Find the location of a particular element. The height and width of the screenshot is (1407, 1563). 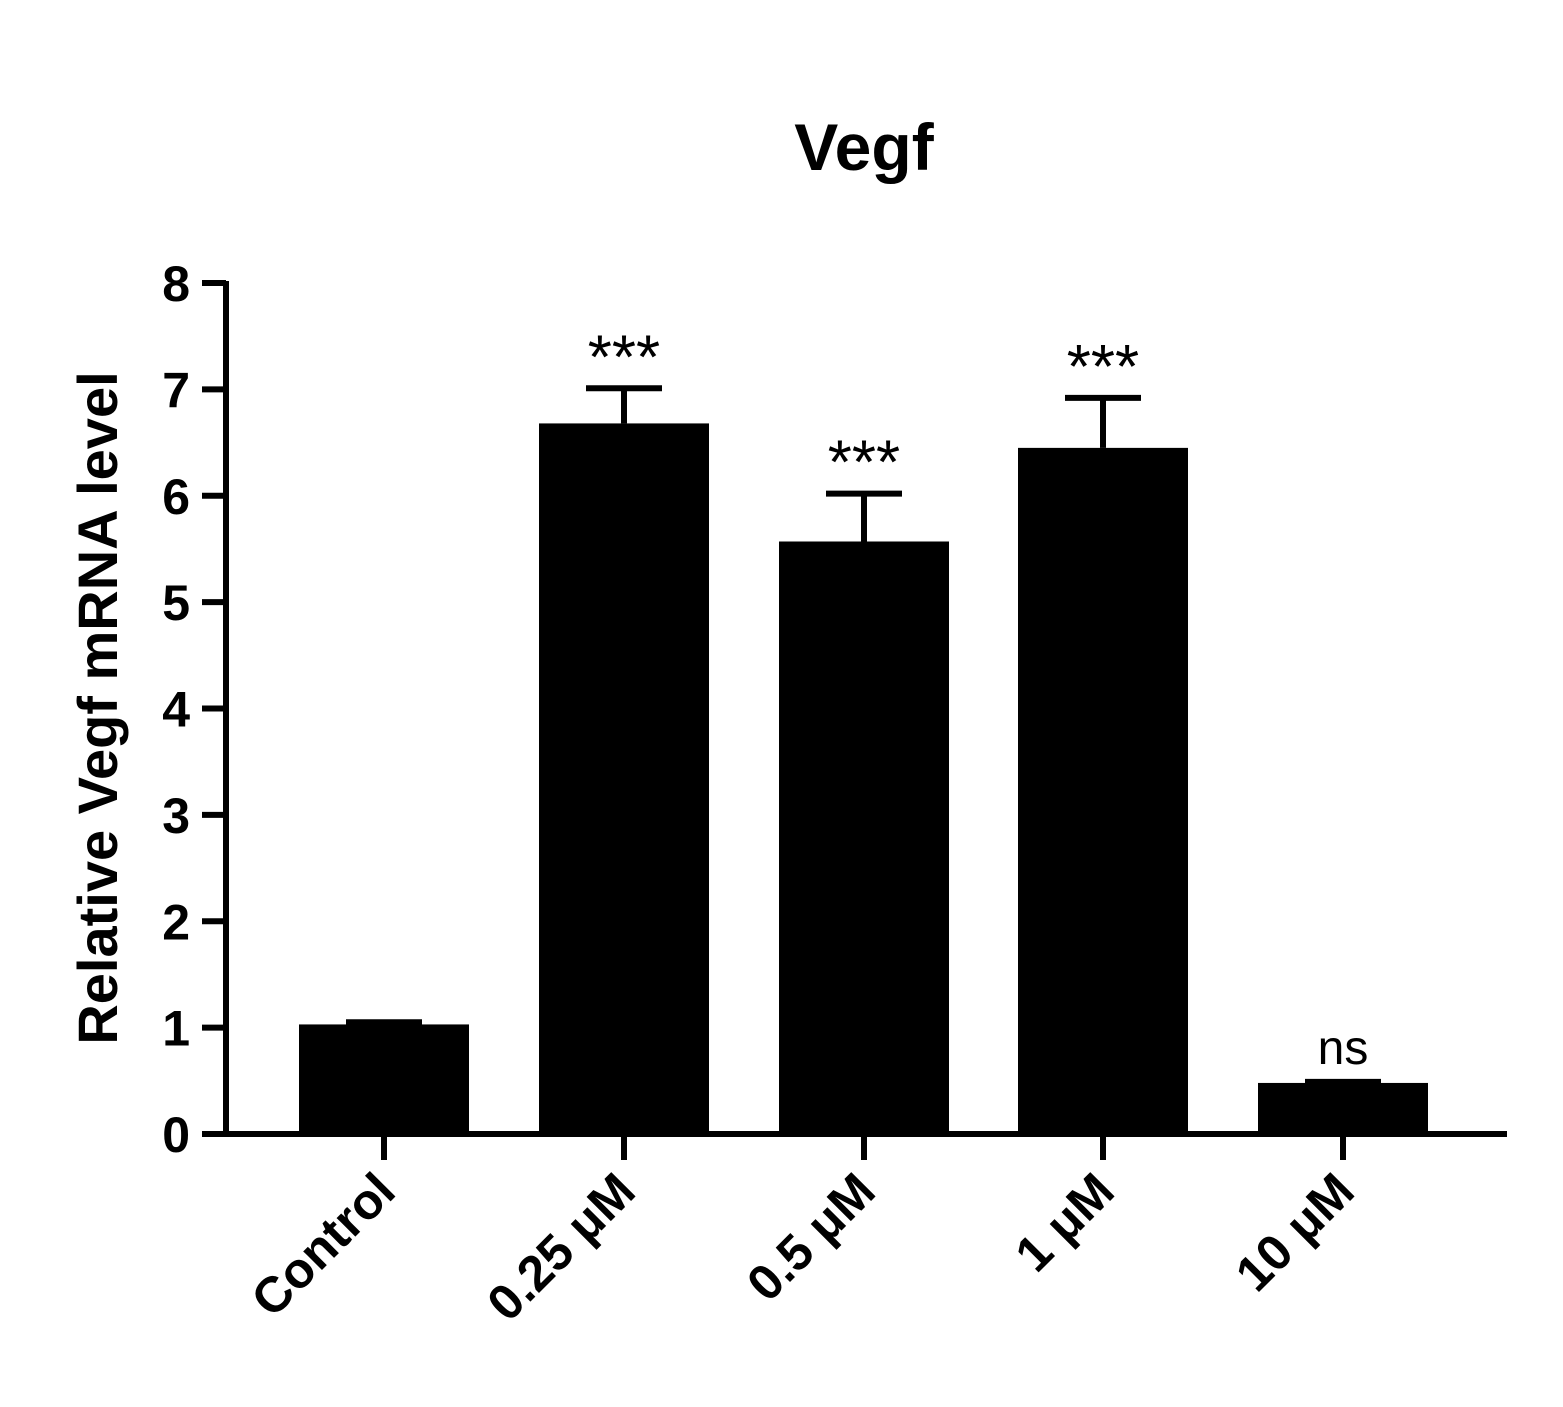

x-tick-label: Control is located at coordinates (323, 1244).